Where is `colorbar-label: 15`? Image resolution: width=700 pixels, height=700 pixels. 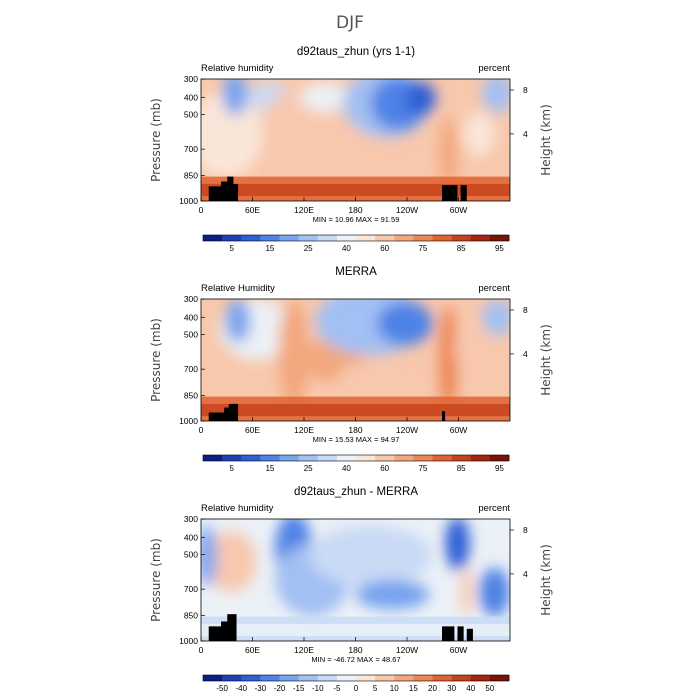 colorbar-label: 15 is located at coordinates (269, 468).